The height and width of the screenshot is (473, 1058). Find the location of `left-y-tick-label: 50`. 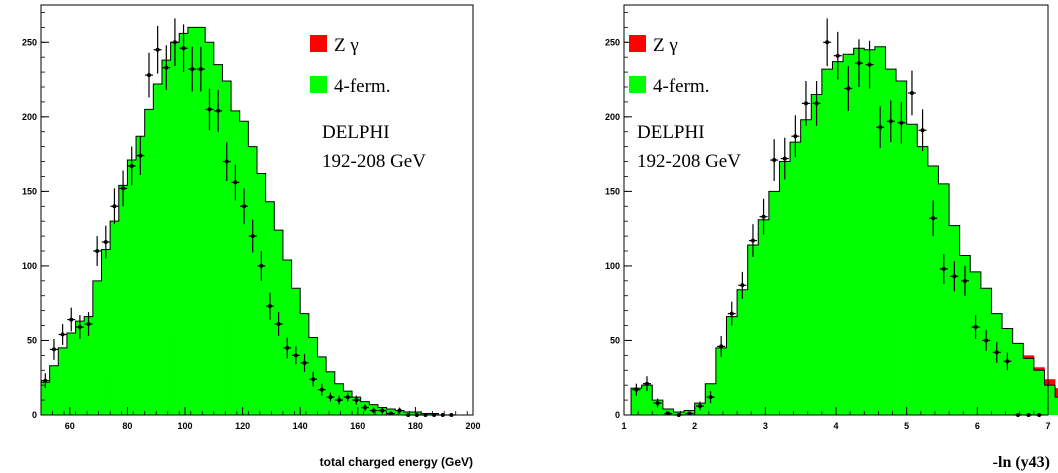

left-y-tick-label: 50 is located at coordinates (32, 340).